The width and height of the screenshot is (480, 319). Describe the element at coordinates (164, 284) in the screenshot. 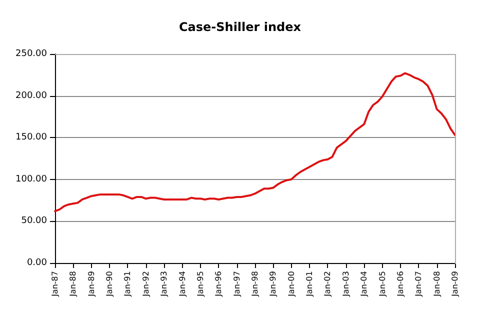

I see `x-tick-label: Jan-93` at that location.